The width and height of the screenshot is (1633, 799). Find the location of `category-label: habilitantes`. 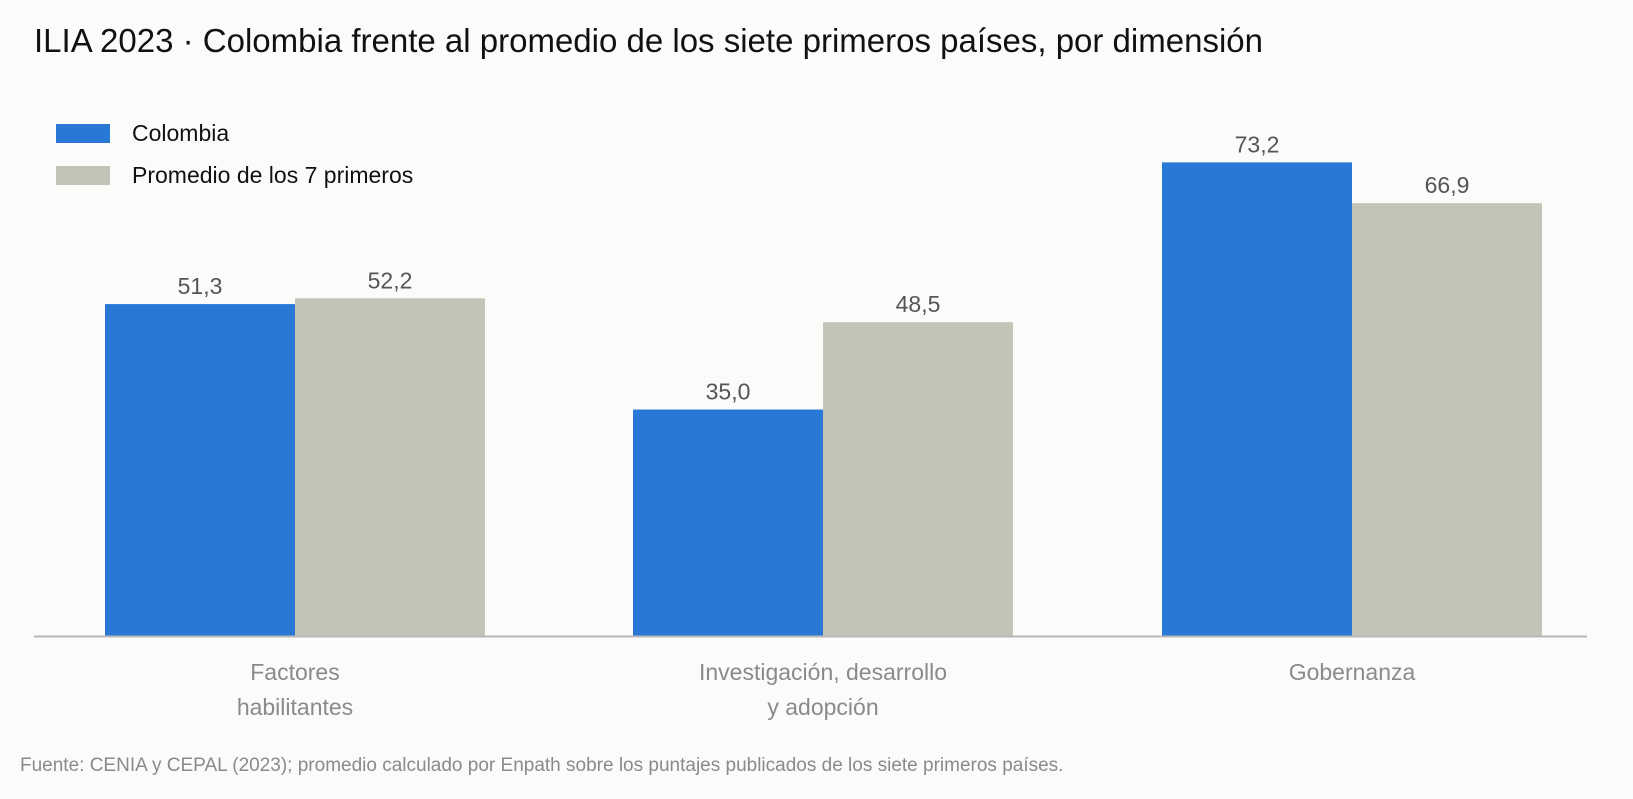

category-label: habilitantes is located at coordinates (295, 707).